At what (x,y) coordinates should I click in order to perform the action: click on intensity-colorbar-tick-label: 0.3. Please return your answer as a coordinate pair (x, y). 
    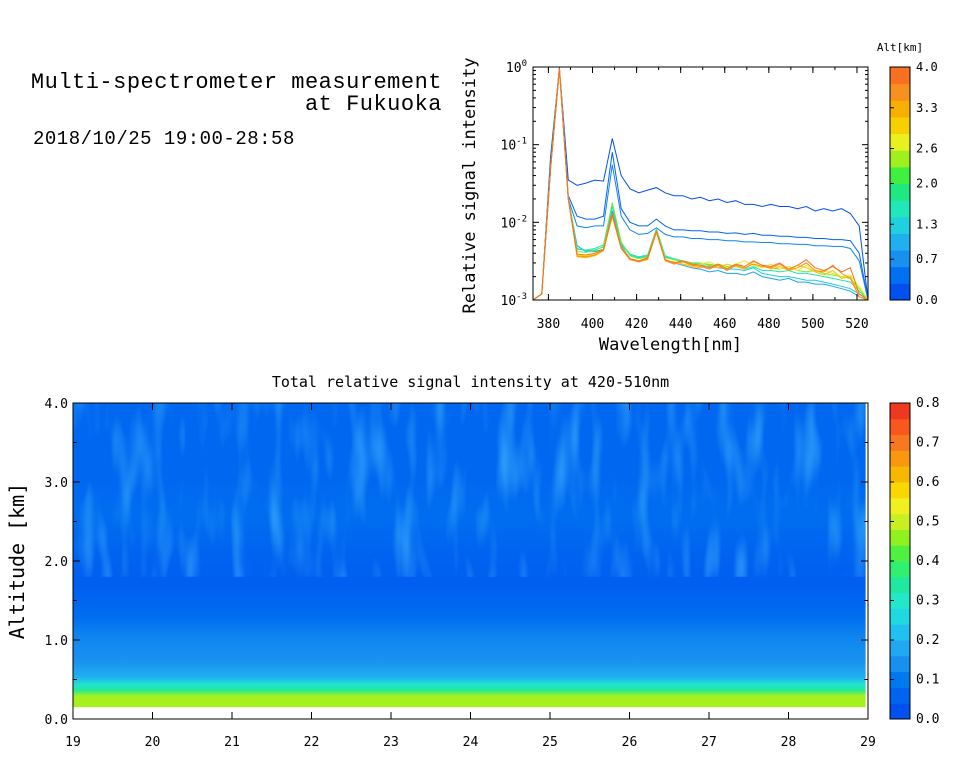
    Looking at the image, I should click on (927, 601).